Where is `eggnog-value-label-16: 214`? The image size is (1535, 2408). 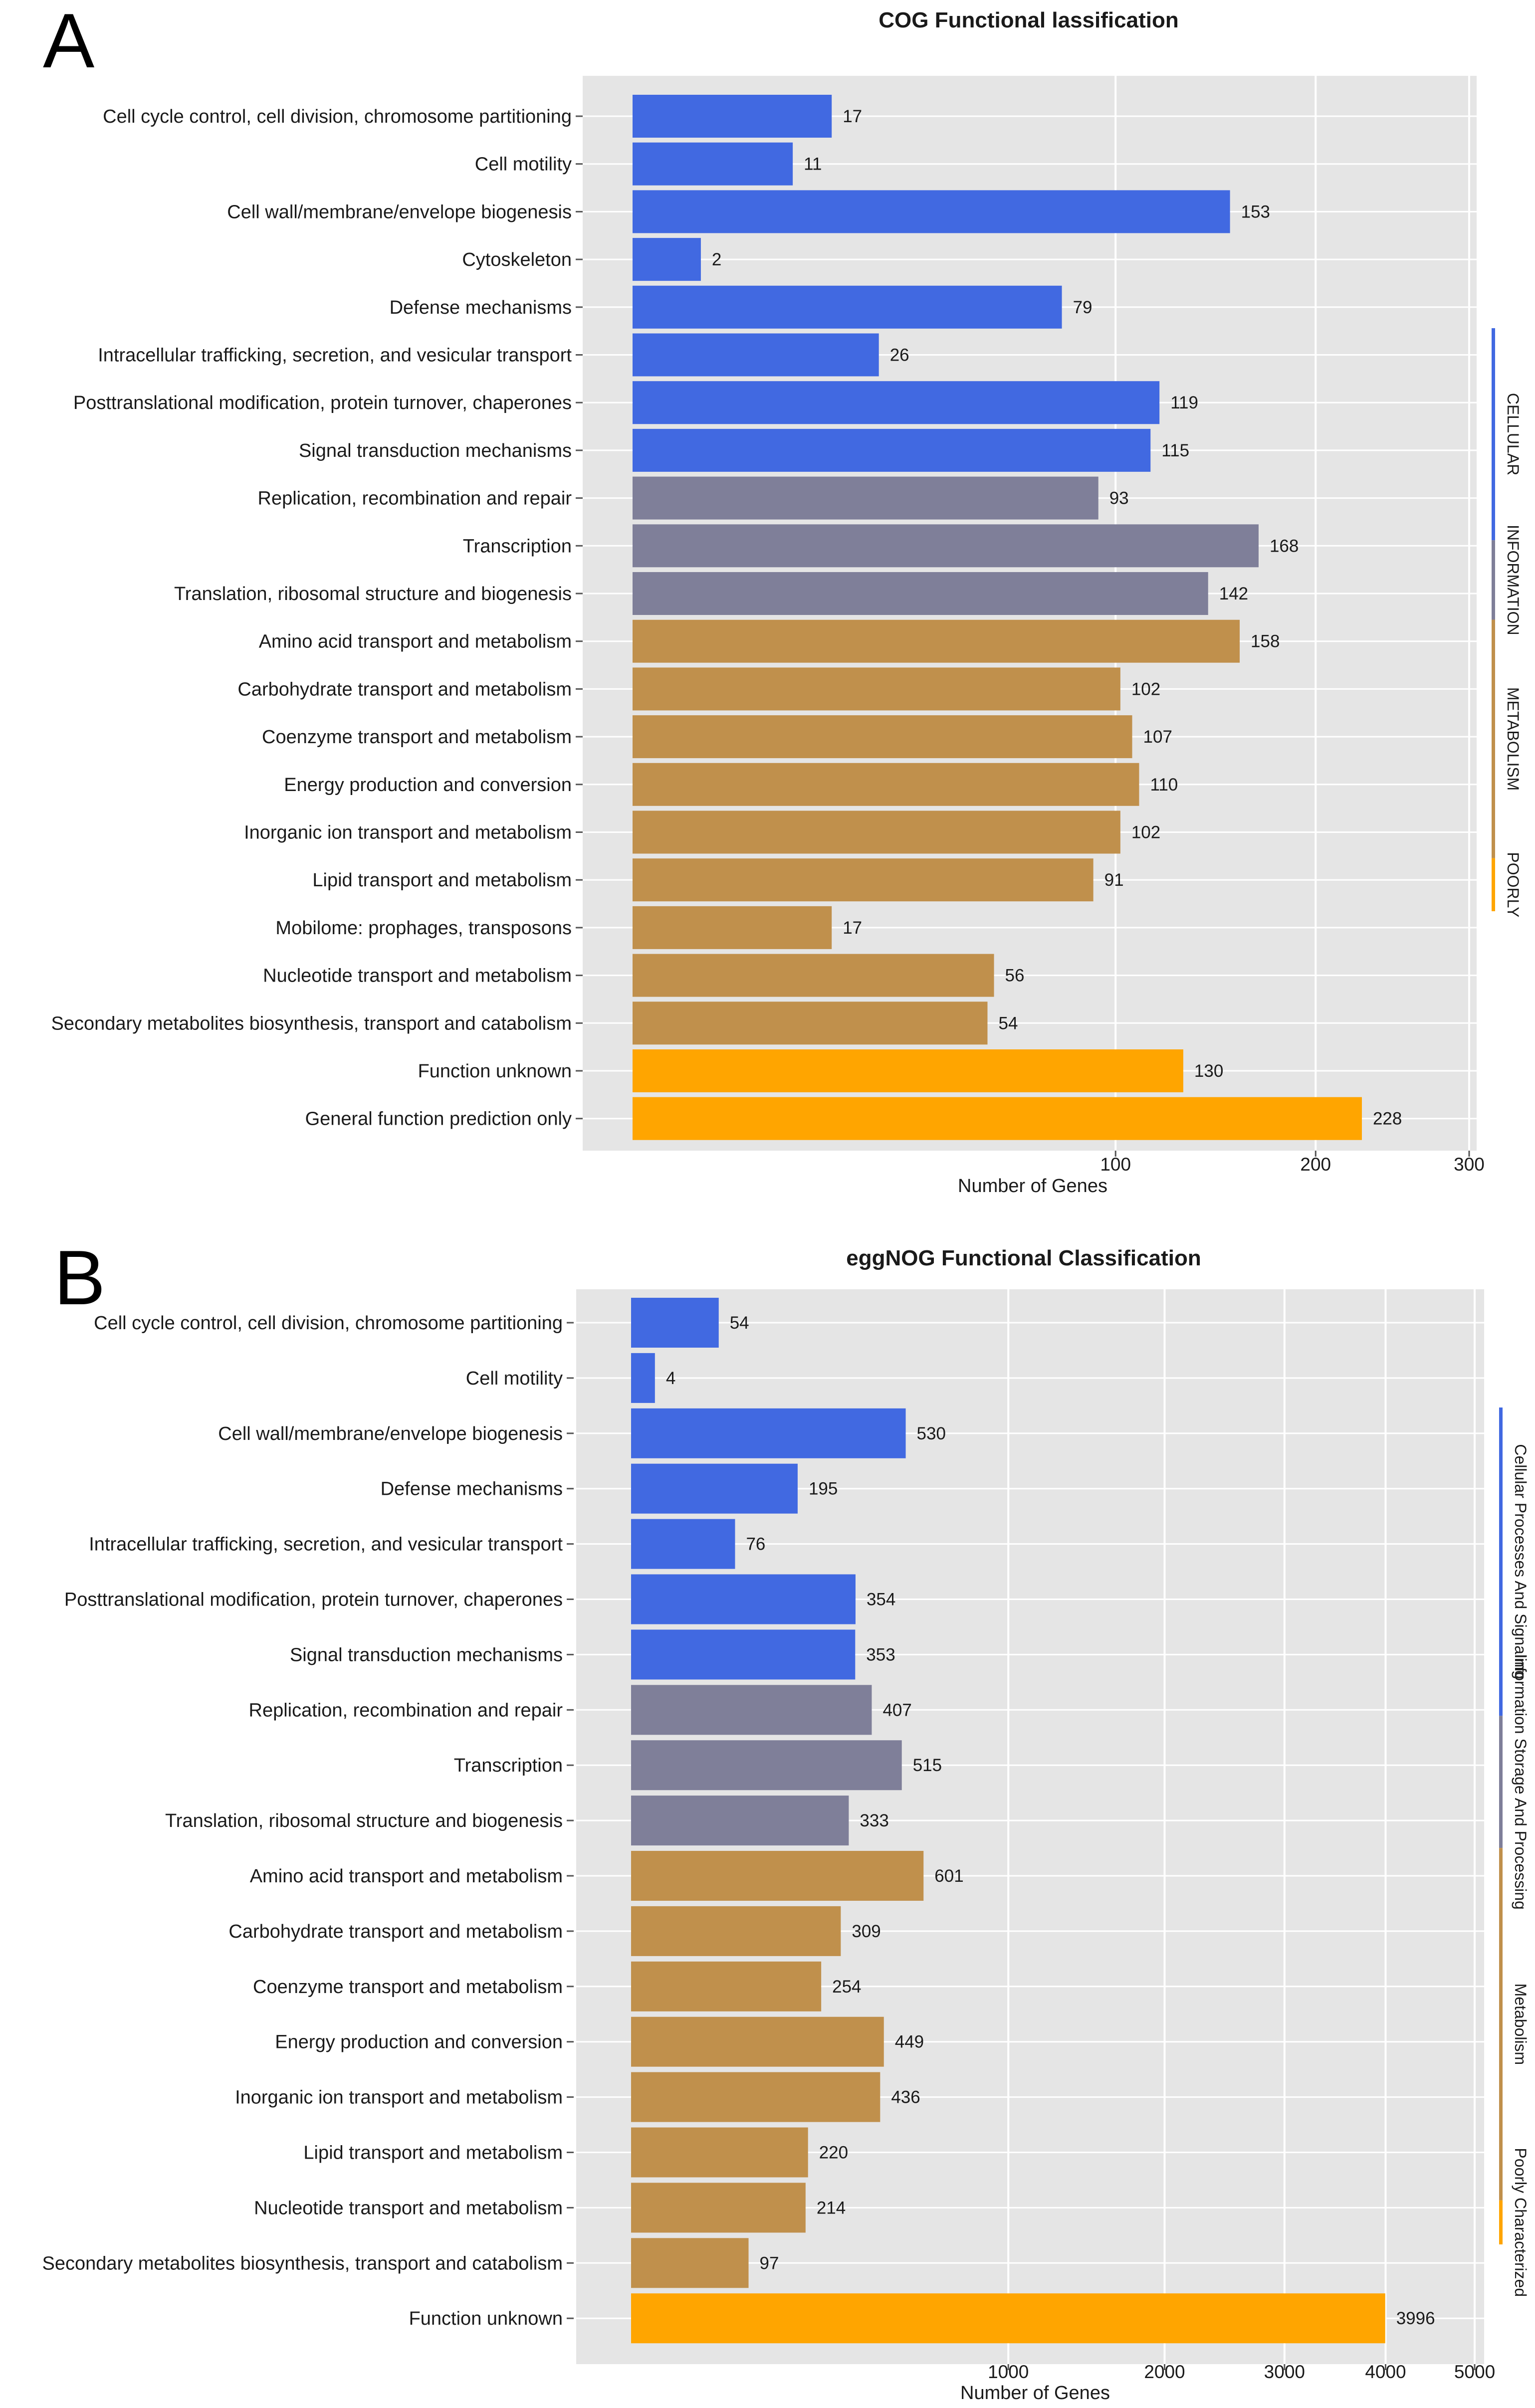 eggnog-value-label-16: 214 is located at coordinates (831, 2207).